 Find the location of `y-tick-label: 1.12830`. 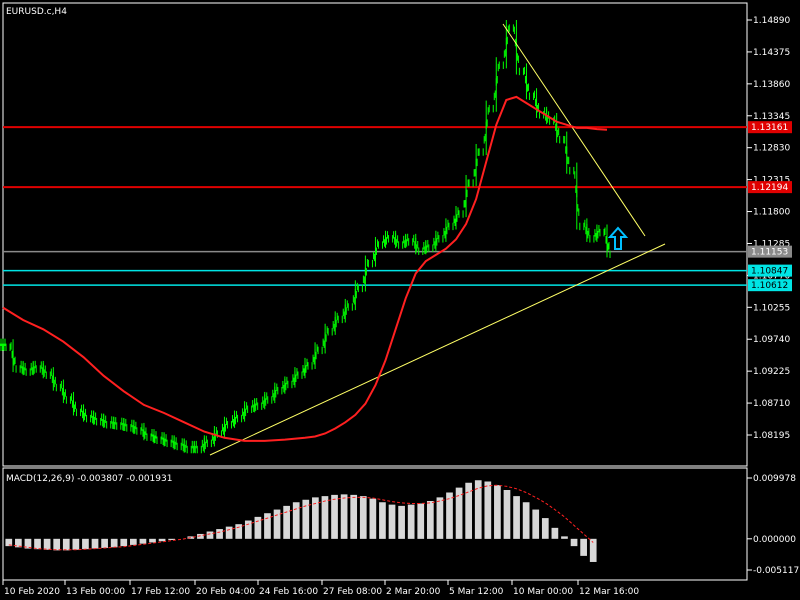

y-tick-label: 1.12830 is located at coordinates (771, 149).